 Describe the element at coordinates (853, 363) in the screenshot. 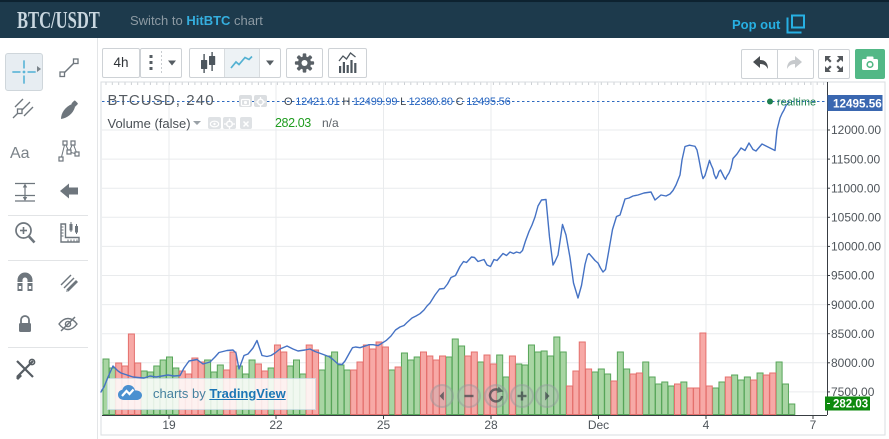

I see `svg-text: 8000.00` at that location.